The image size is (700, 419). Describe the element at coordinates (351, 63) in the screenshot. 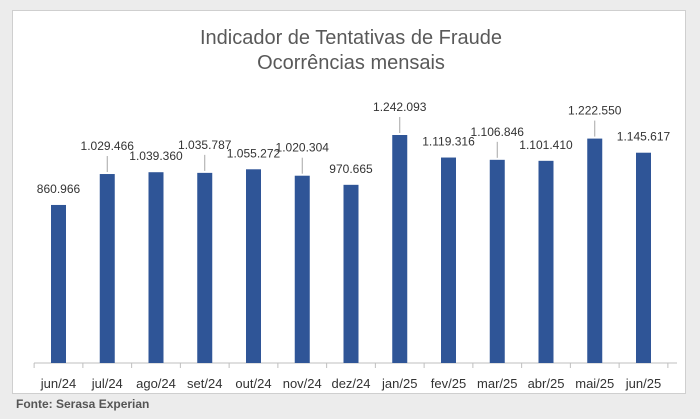

I see `chart-subtitle: Ocorrências mensais` at that location.